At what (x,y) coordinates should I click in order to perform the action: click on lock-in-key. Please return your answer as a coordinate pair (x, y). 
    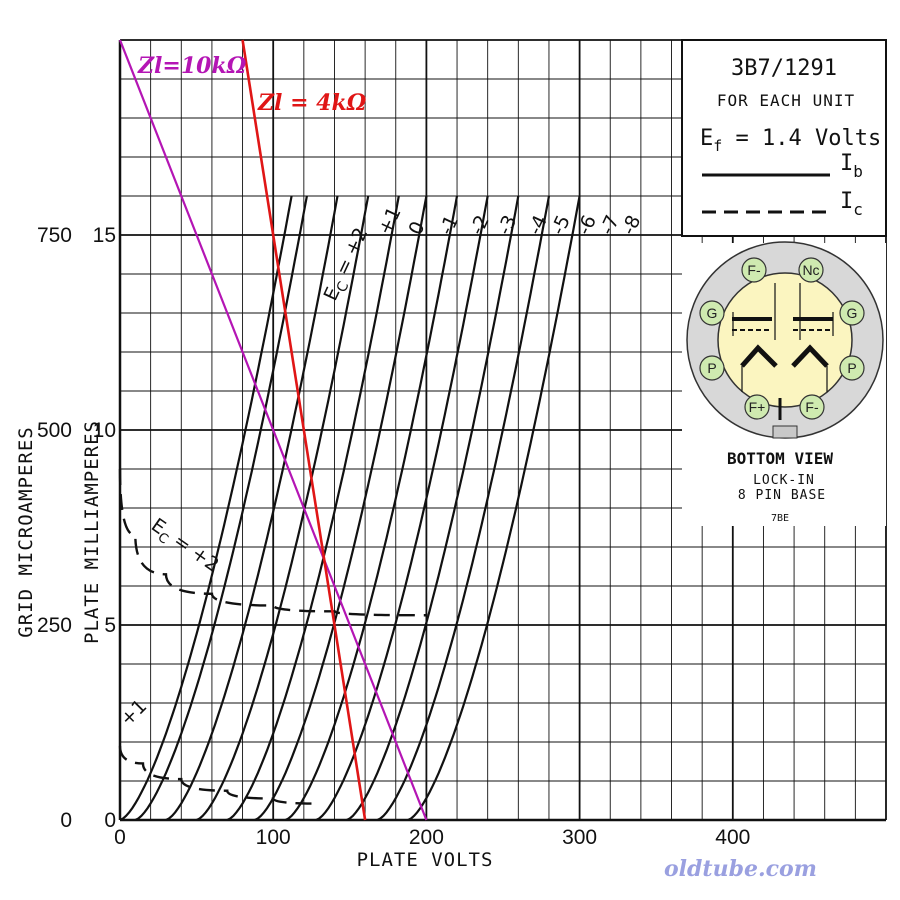
    Looking at the image, I should click on (785, 432).